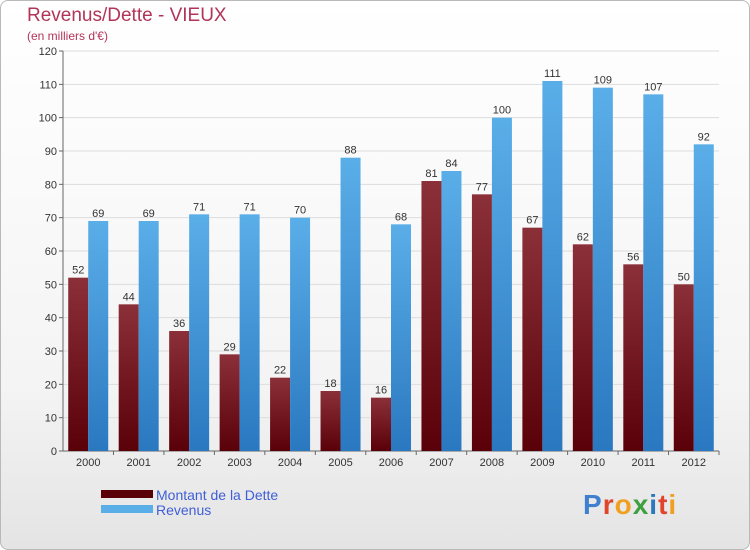 The width and height of the screenshot is (750, 550). Describe the element at coordinates (633, 257) in the screenshot. I see `data-label: 56` at that location.